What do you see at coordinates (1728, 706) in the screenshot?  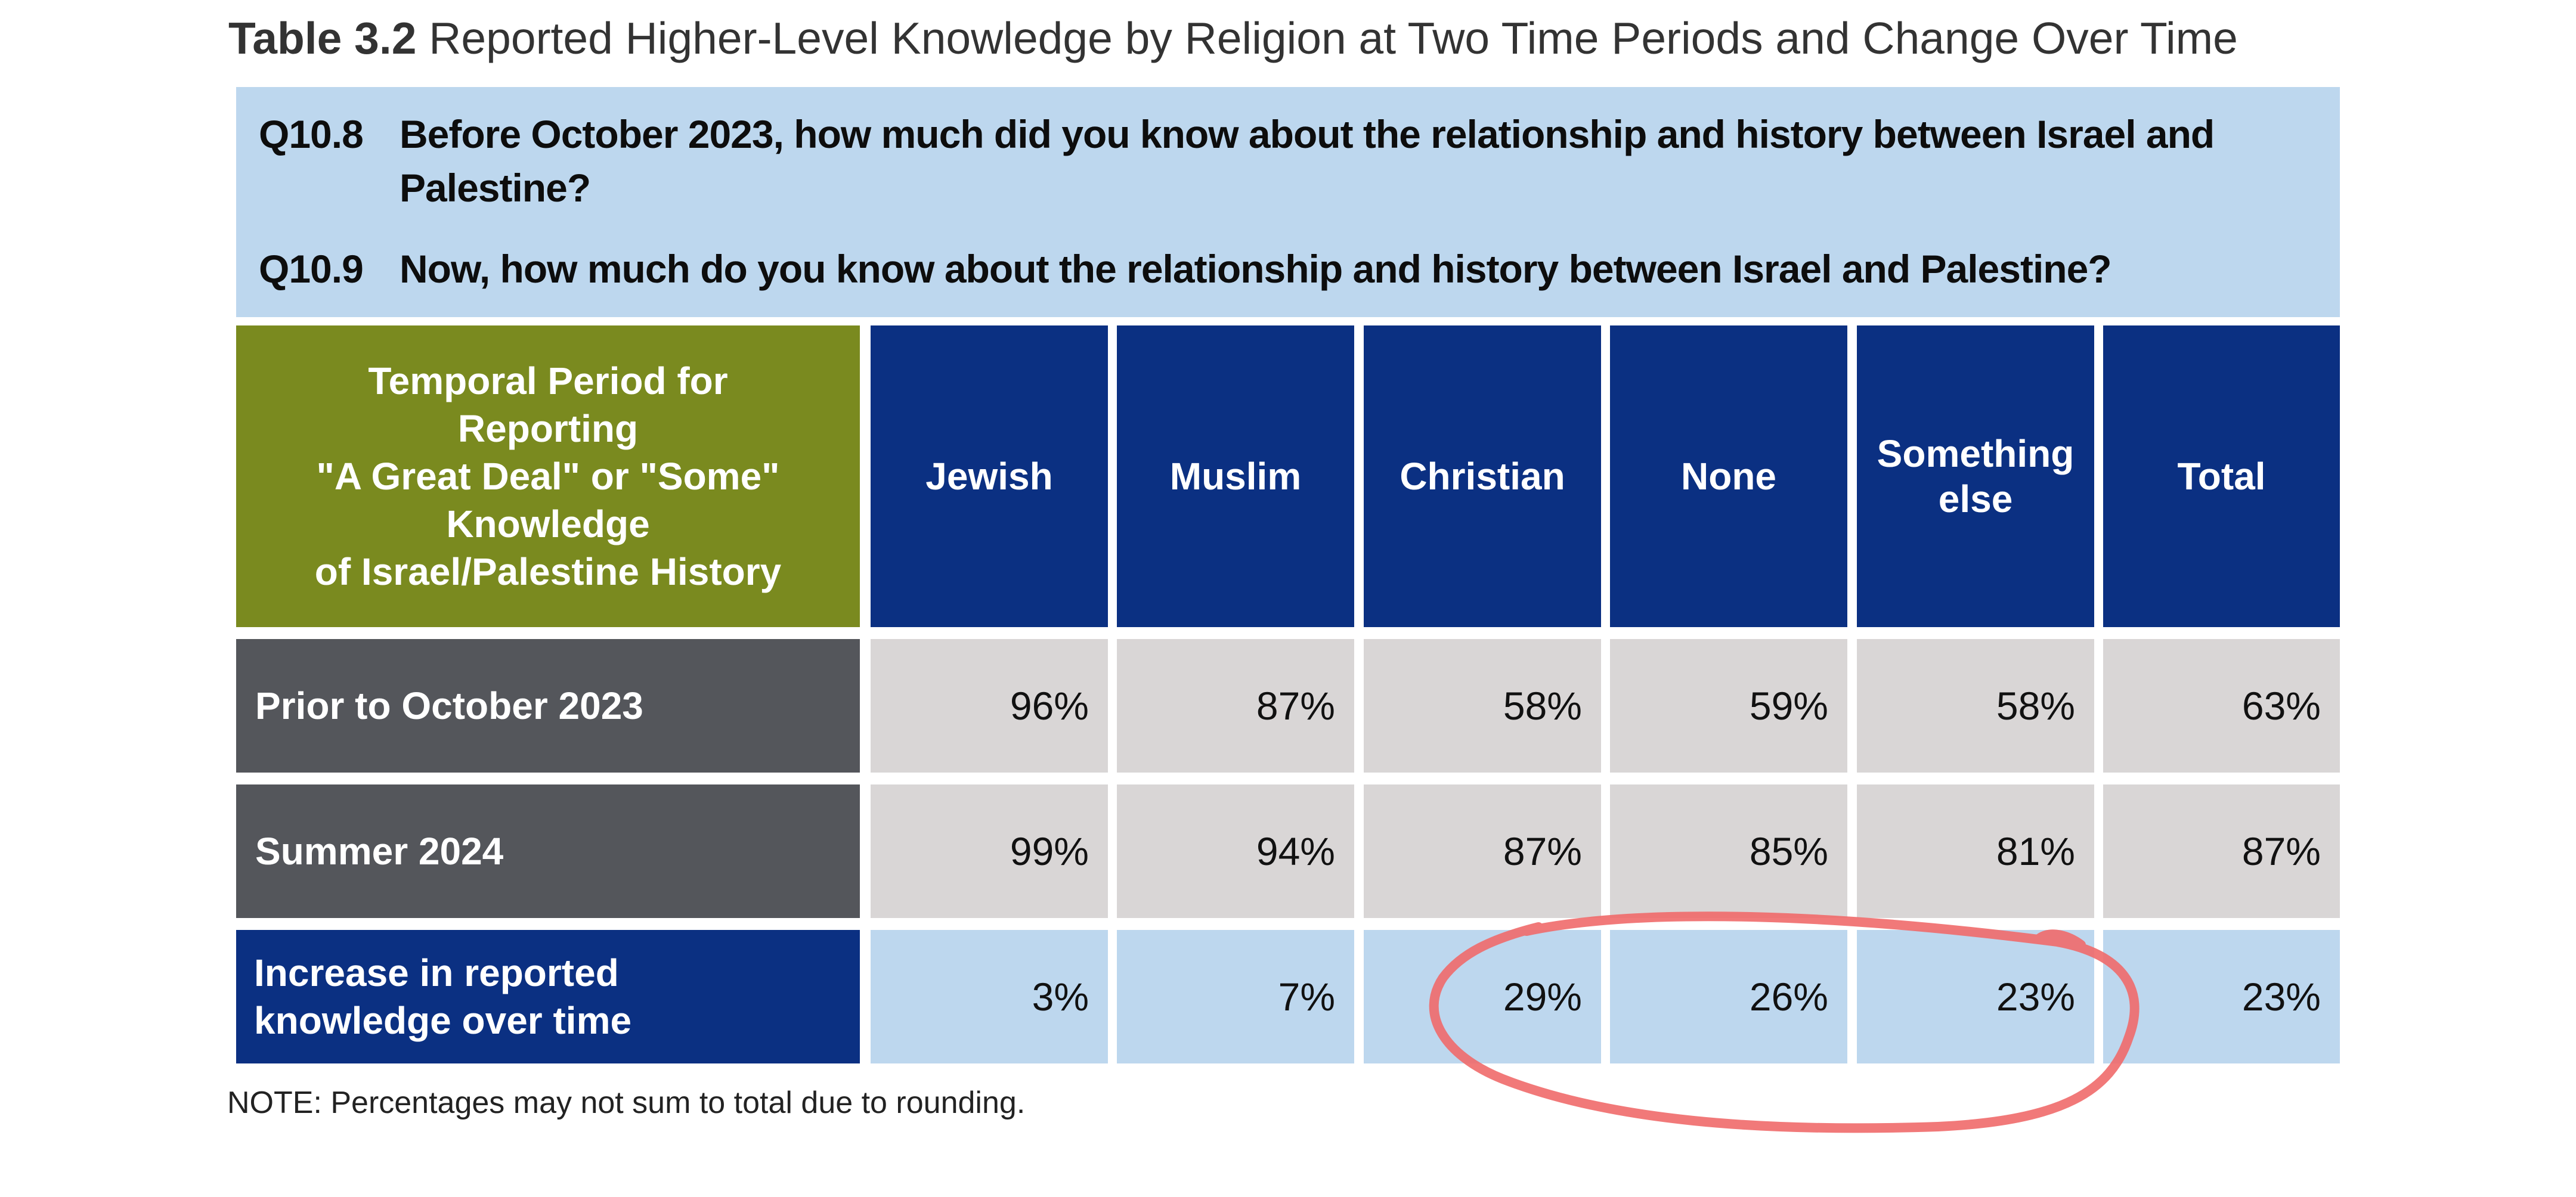 I see `table-cell: 59%` at bounding box center [1728, 706].